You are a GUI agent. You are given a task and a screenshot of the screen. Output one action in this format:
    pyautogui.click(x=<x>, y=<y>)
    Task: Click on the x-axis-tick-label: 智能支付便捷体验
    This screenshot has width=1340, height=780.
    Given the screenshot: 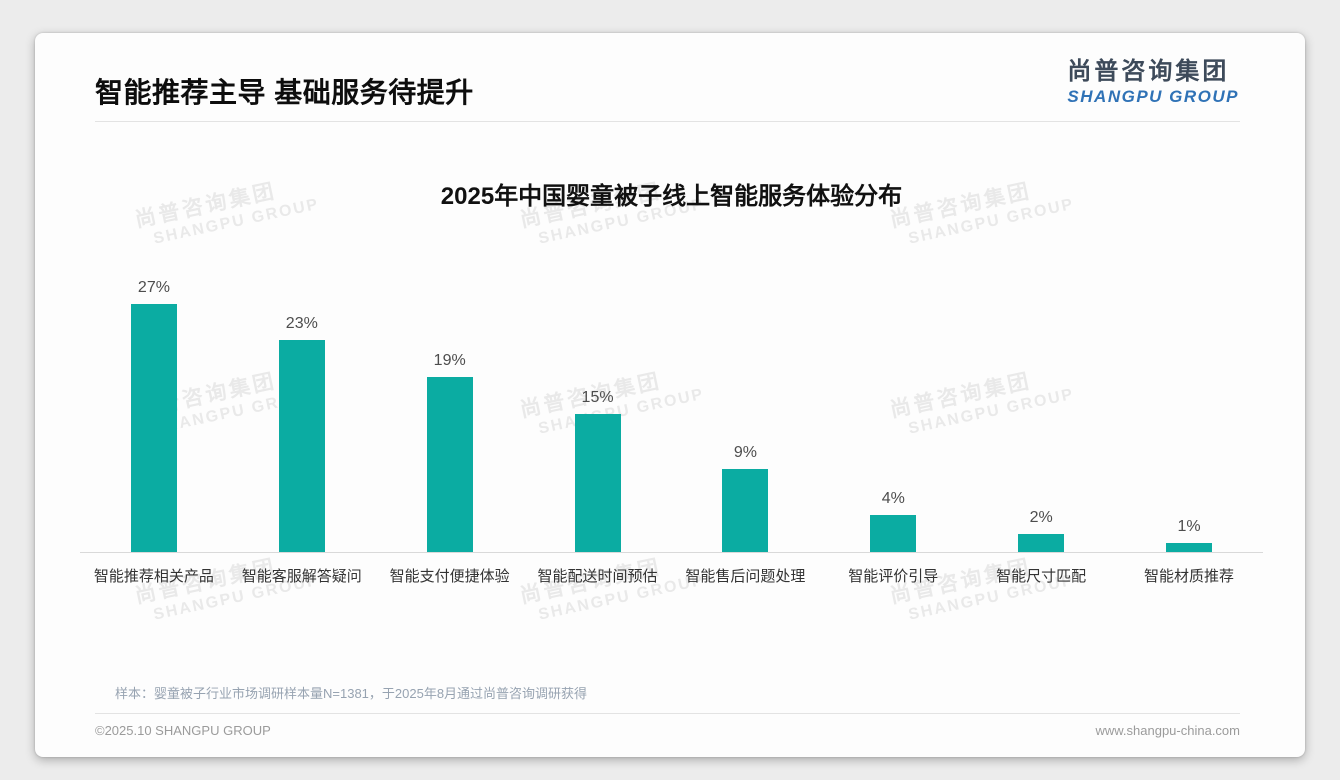 What is the action you would take?
    pyautogui.click(x=449, y=576)
    